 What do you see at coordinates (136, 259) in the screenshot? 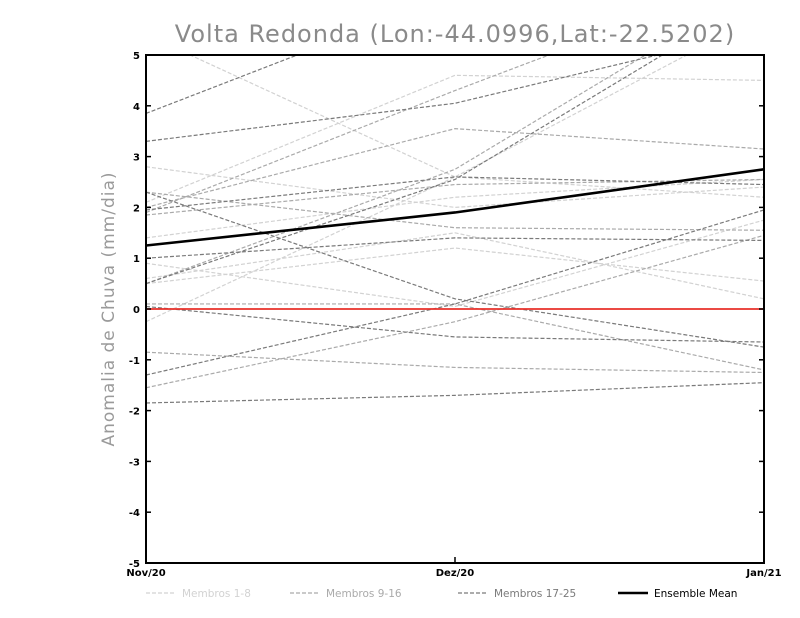
I see `y-tick-label: 1` at bounding box center [136, 259].